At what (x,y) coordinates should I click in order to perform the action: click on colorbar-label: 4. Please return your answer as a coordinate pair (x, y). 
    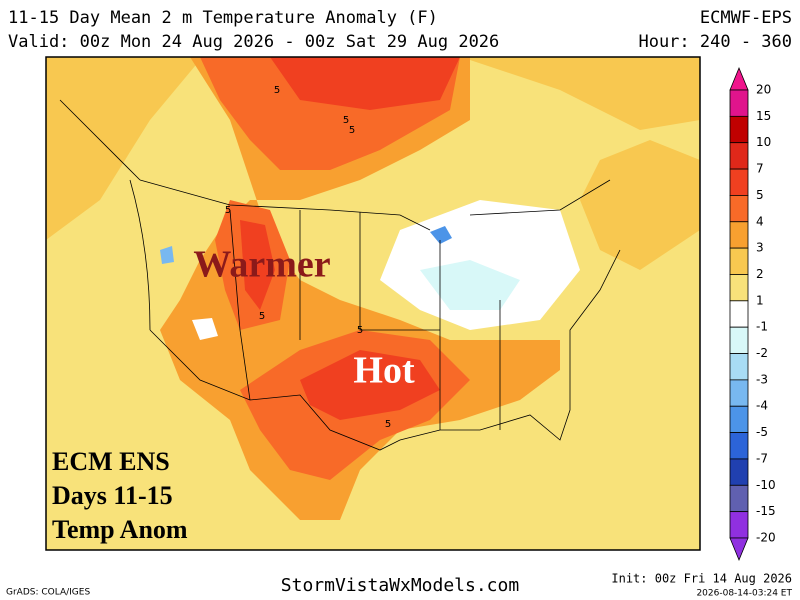
    Looking at the image, I should click on (760, 221).